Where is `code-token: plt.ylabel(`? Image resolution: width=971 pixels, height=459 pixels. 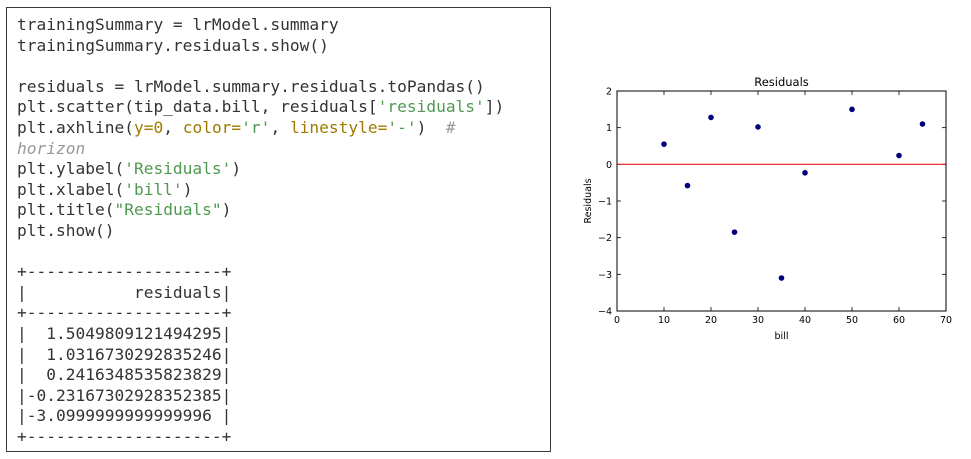
code-token: plt.ylabel( is located at coordinates (71, 169).